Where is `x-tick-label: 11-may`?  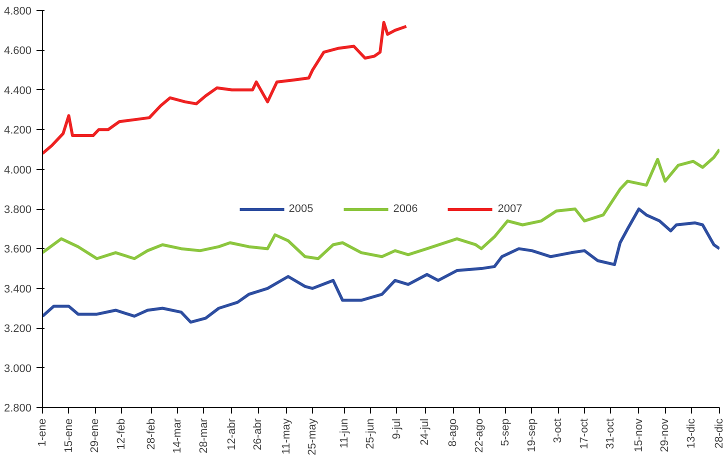 x-tick-label: 11-may is located at coordinates (286, 436).